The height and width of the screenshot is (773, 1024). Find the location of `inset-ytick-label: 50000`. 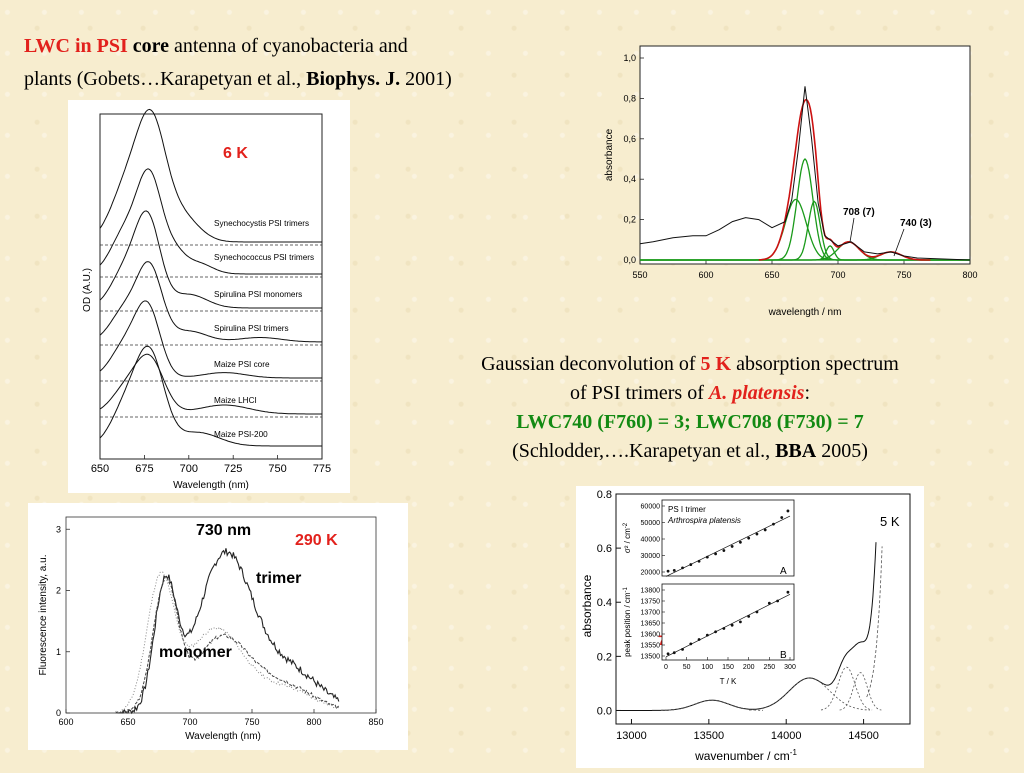

inset-ytick-label: 50000 is located at coordinates (651, 523).